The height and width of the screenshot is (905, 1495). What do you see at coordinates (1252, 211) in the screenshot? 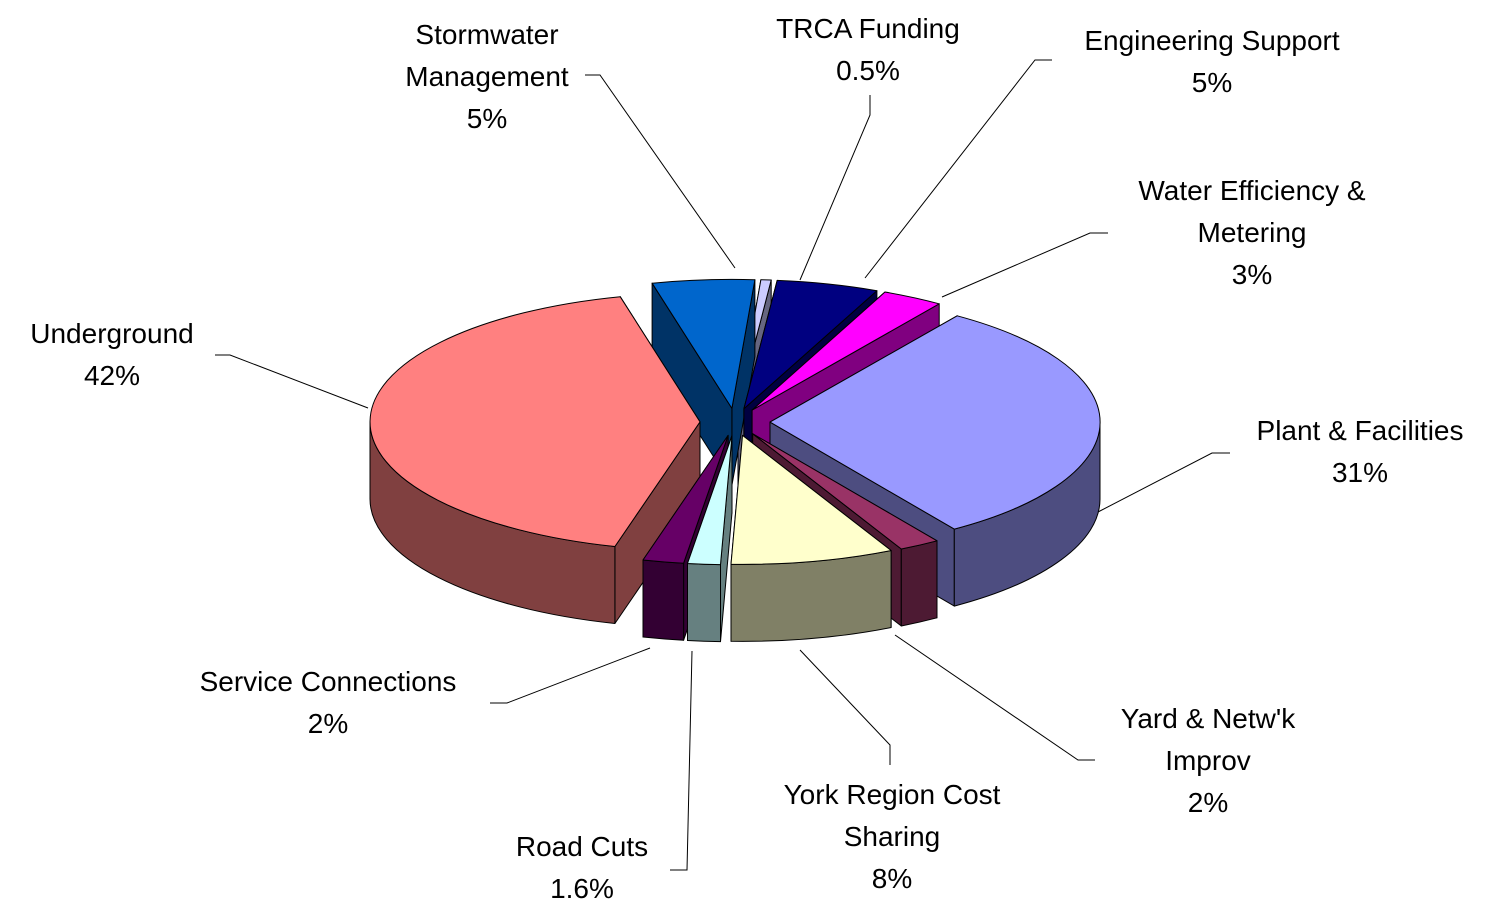
I see `category-label: Water Efficiency & Metering` at bounding box center [1252, 211].